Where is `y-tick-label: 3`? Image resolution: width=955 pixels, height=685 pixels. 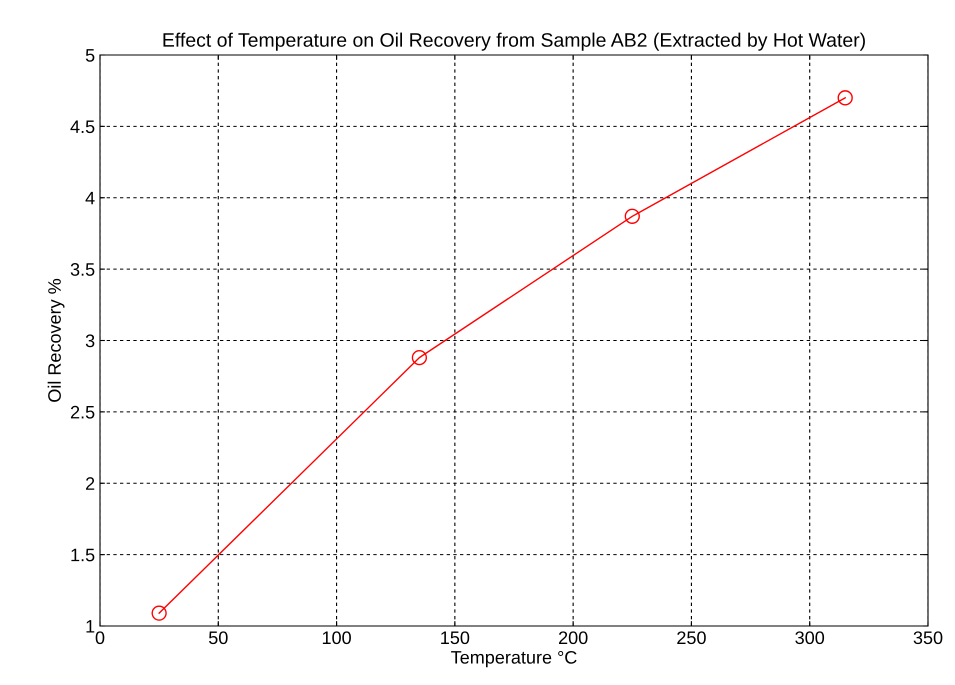 y-tick-label: 3 is located at coordinates (90, 341).